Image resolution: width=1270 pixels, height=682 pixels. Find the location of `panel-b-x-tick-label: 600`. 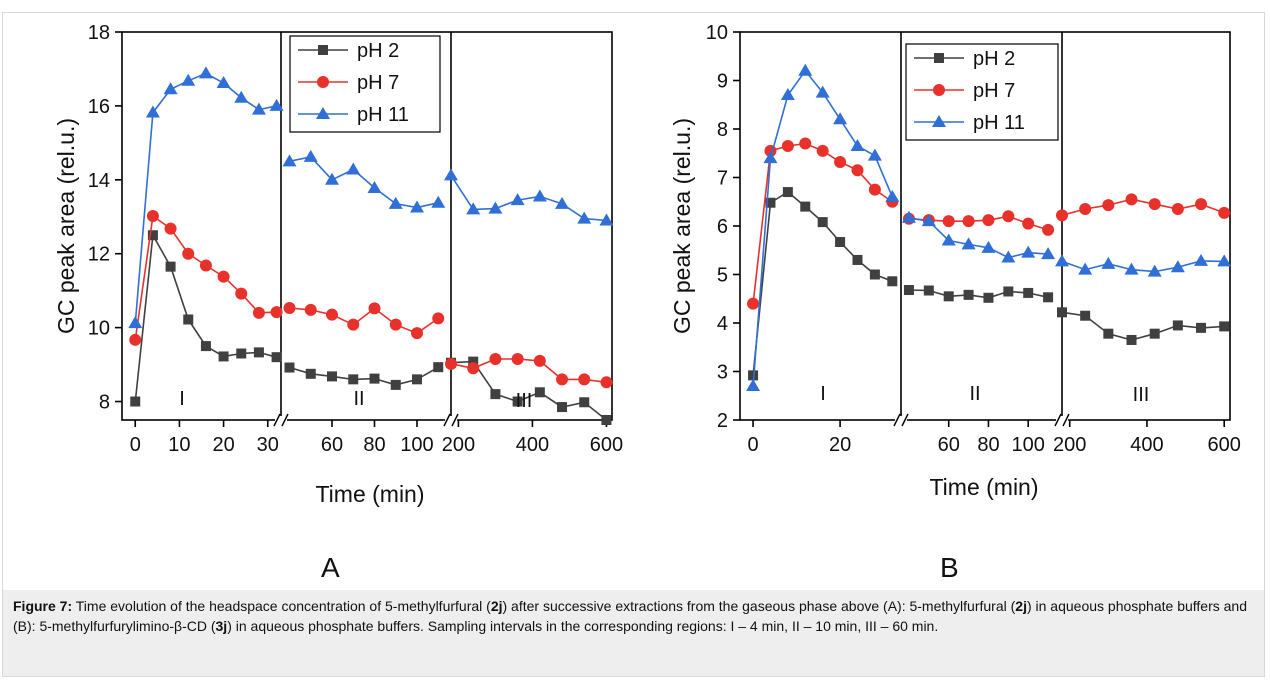

panel-b-x-tick-label: 600 is located at coordinates (1224, 445).